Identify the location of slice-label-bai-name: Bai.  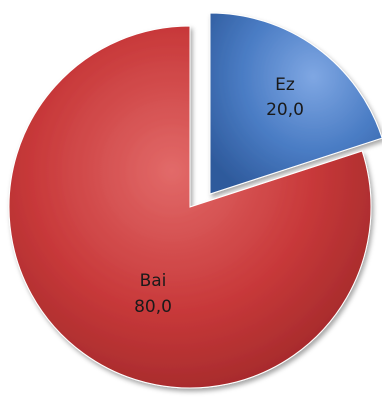
(153, 281).